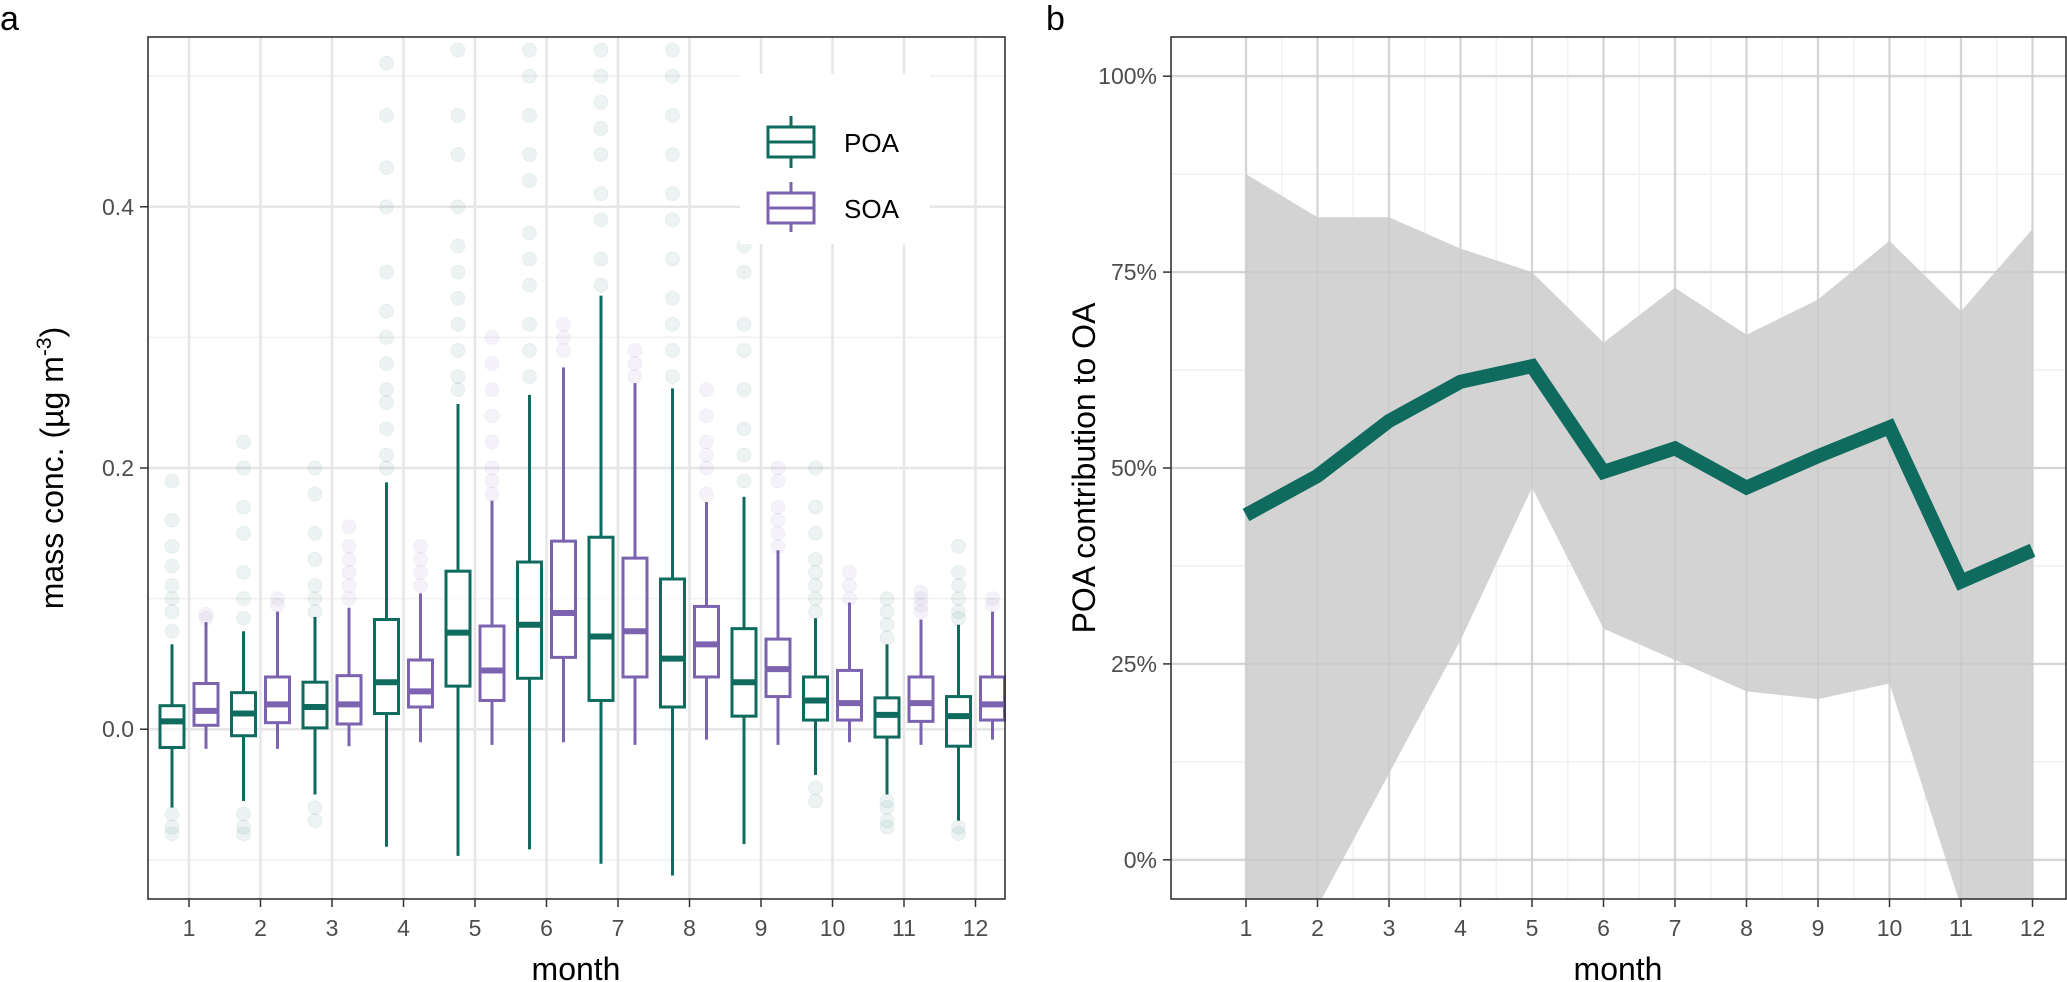  I want to click on x-tick-label: 7, so click(1675, 928).